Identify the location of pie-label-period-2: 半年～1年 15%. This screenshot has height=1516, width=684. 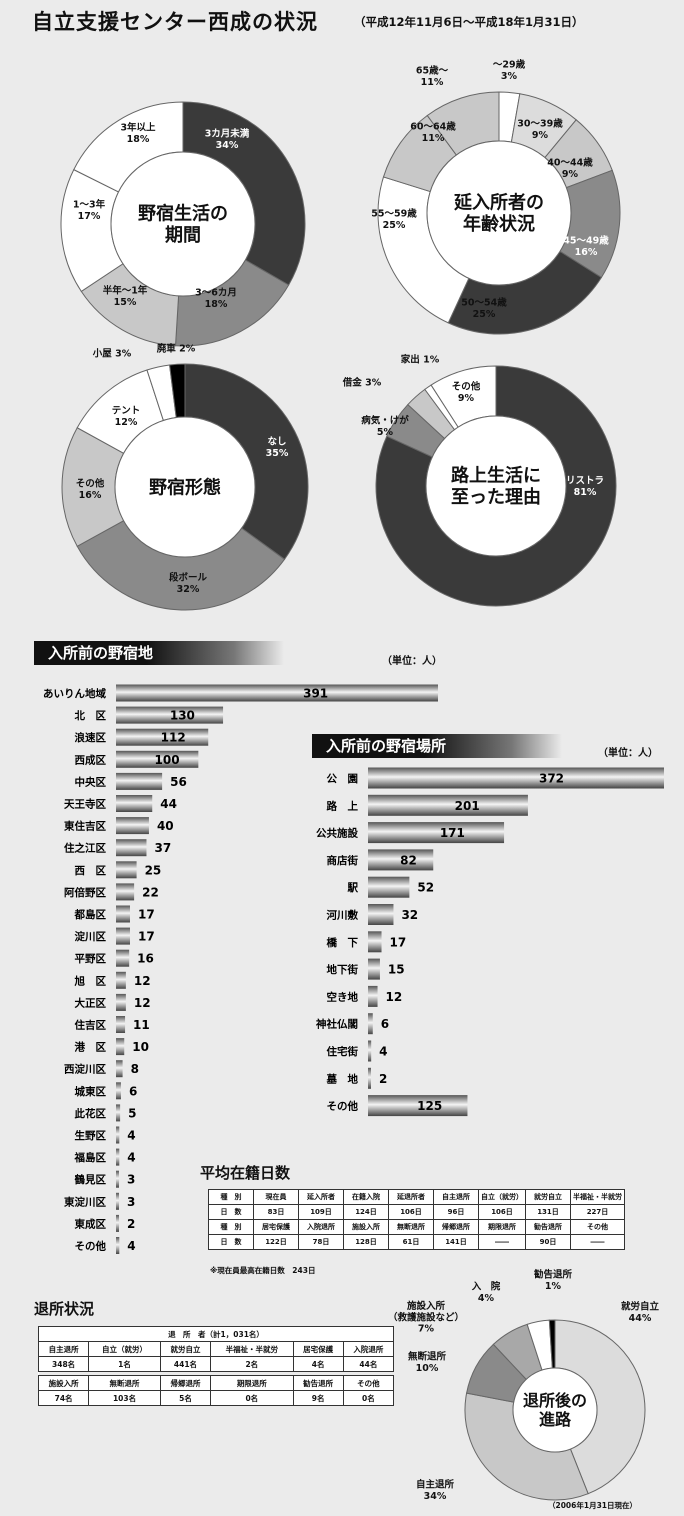
(125, 296).